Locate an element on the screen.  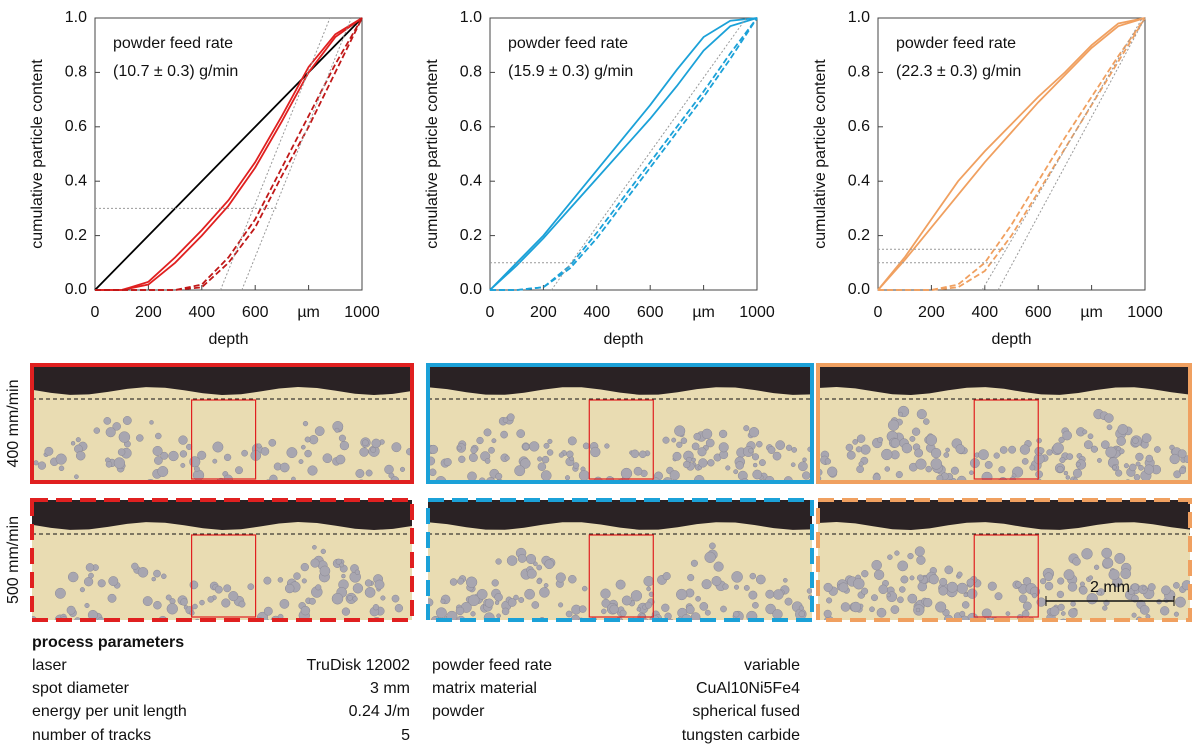
x-tick-label: 0 is located at coordinates (95, 312).